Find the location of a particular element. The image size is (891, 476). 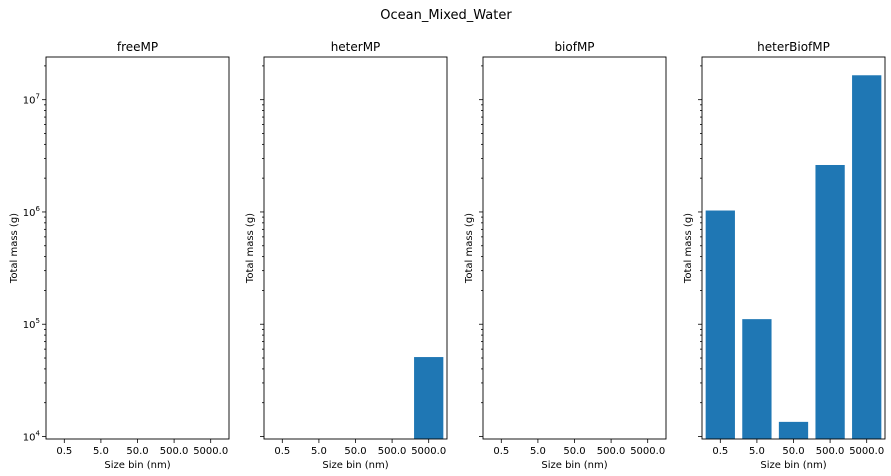

bar-50.0 is located at coordinates (793, 430).